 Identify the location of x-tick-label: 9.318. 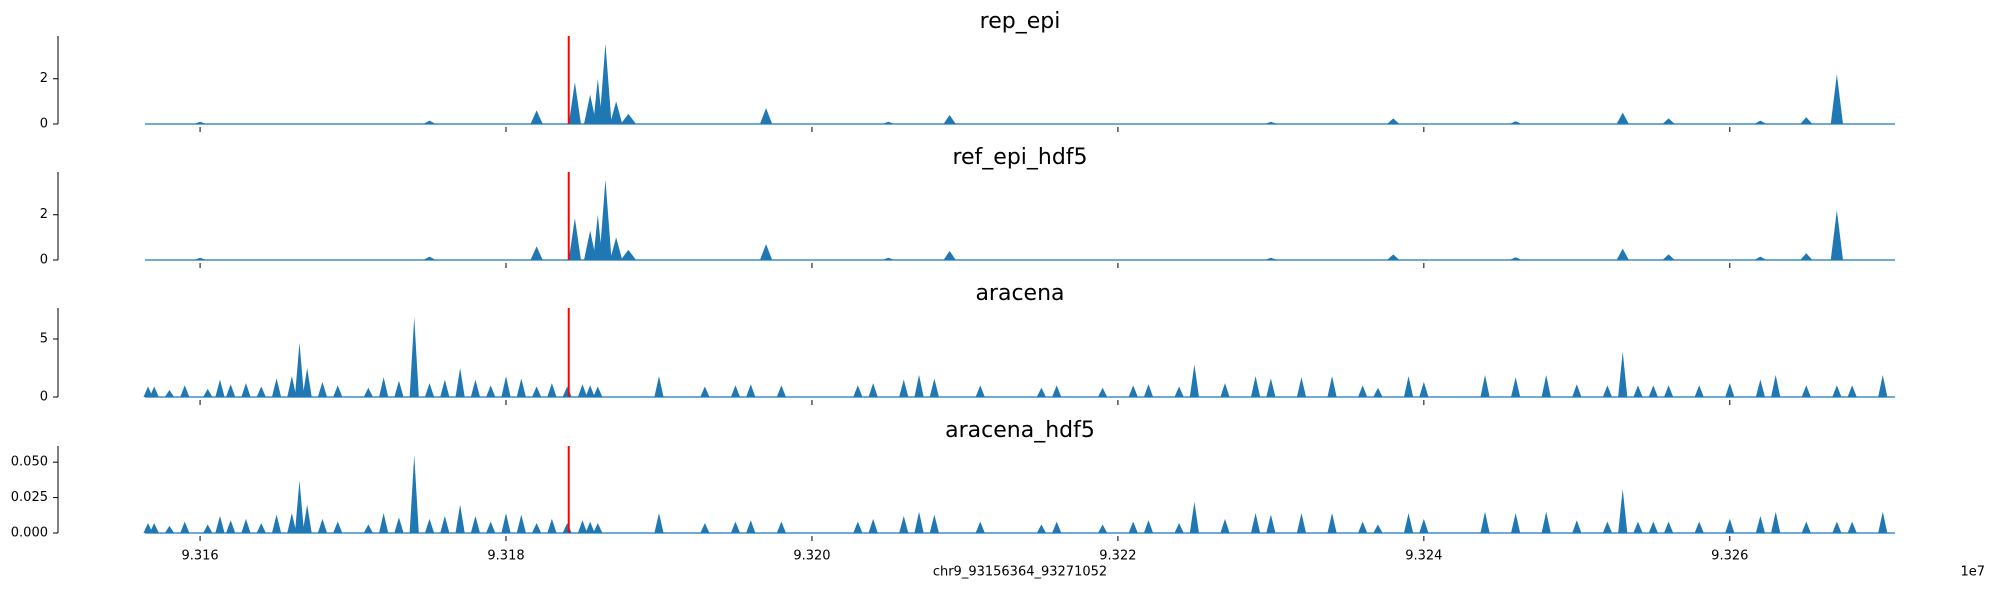
(505, 556).